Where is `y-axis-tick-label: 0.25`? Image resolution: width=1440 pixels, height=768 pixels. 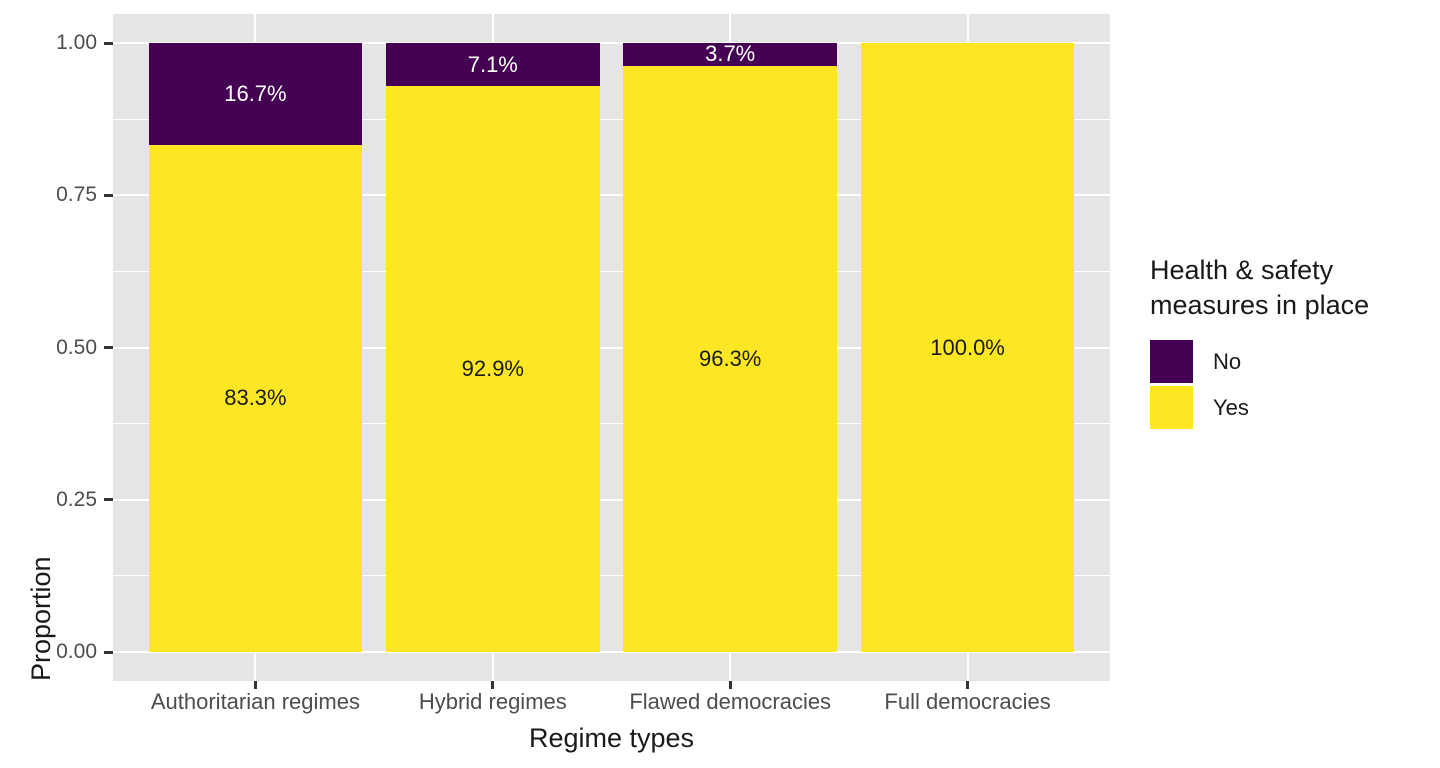
y-axis-tick-label: 0.25 is located at coordinates (76, 499).